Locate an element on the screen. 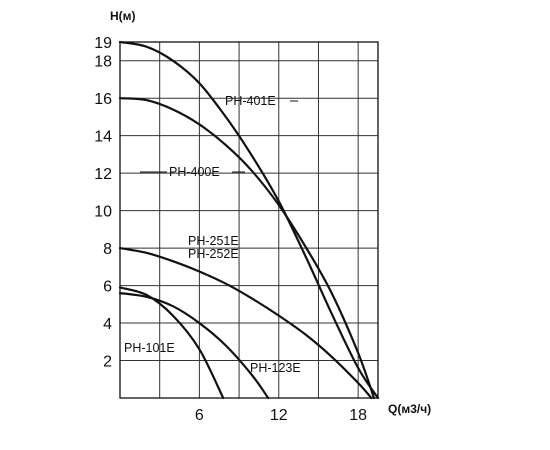 The image size is (550, 450). y-tick-label: 14 is located at coordinates (103, 137).